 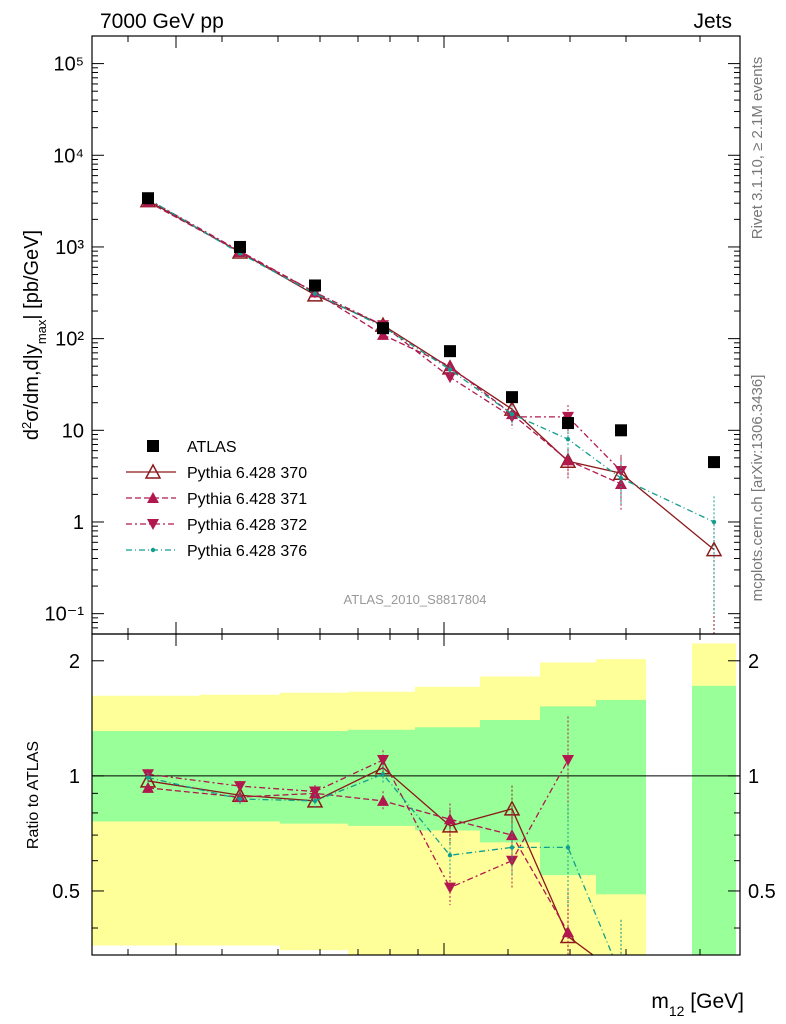 What do you see at coordinates (33, 795) in the screenshot?
I see `ratio-ylabel: Ratio to ATLAS` at bounding box center [33, 795].